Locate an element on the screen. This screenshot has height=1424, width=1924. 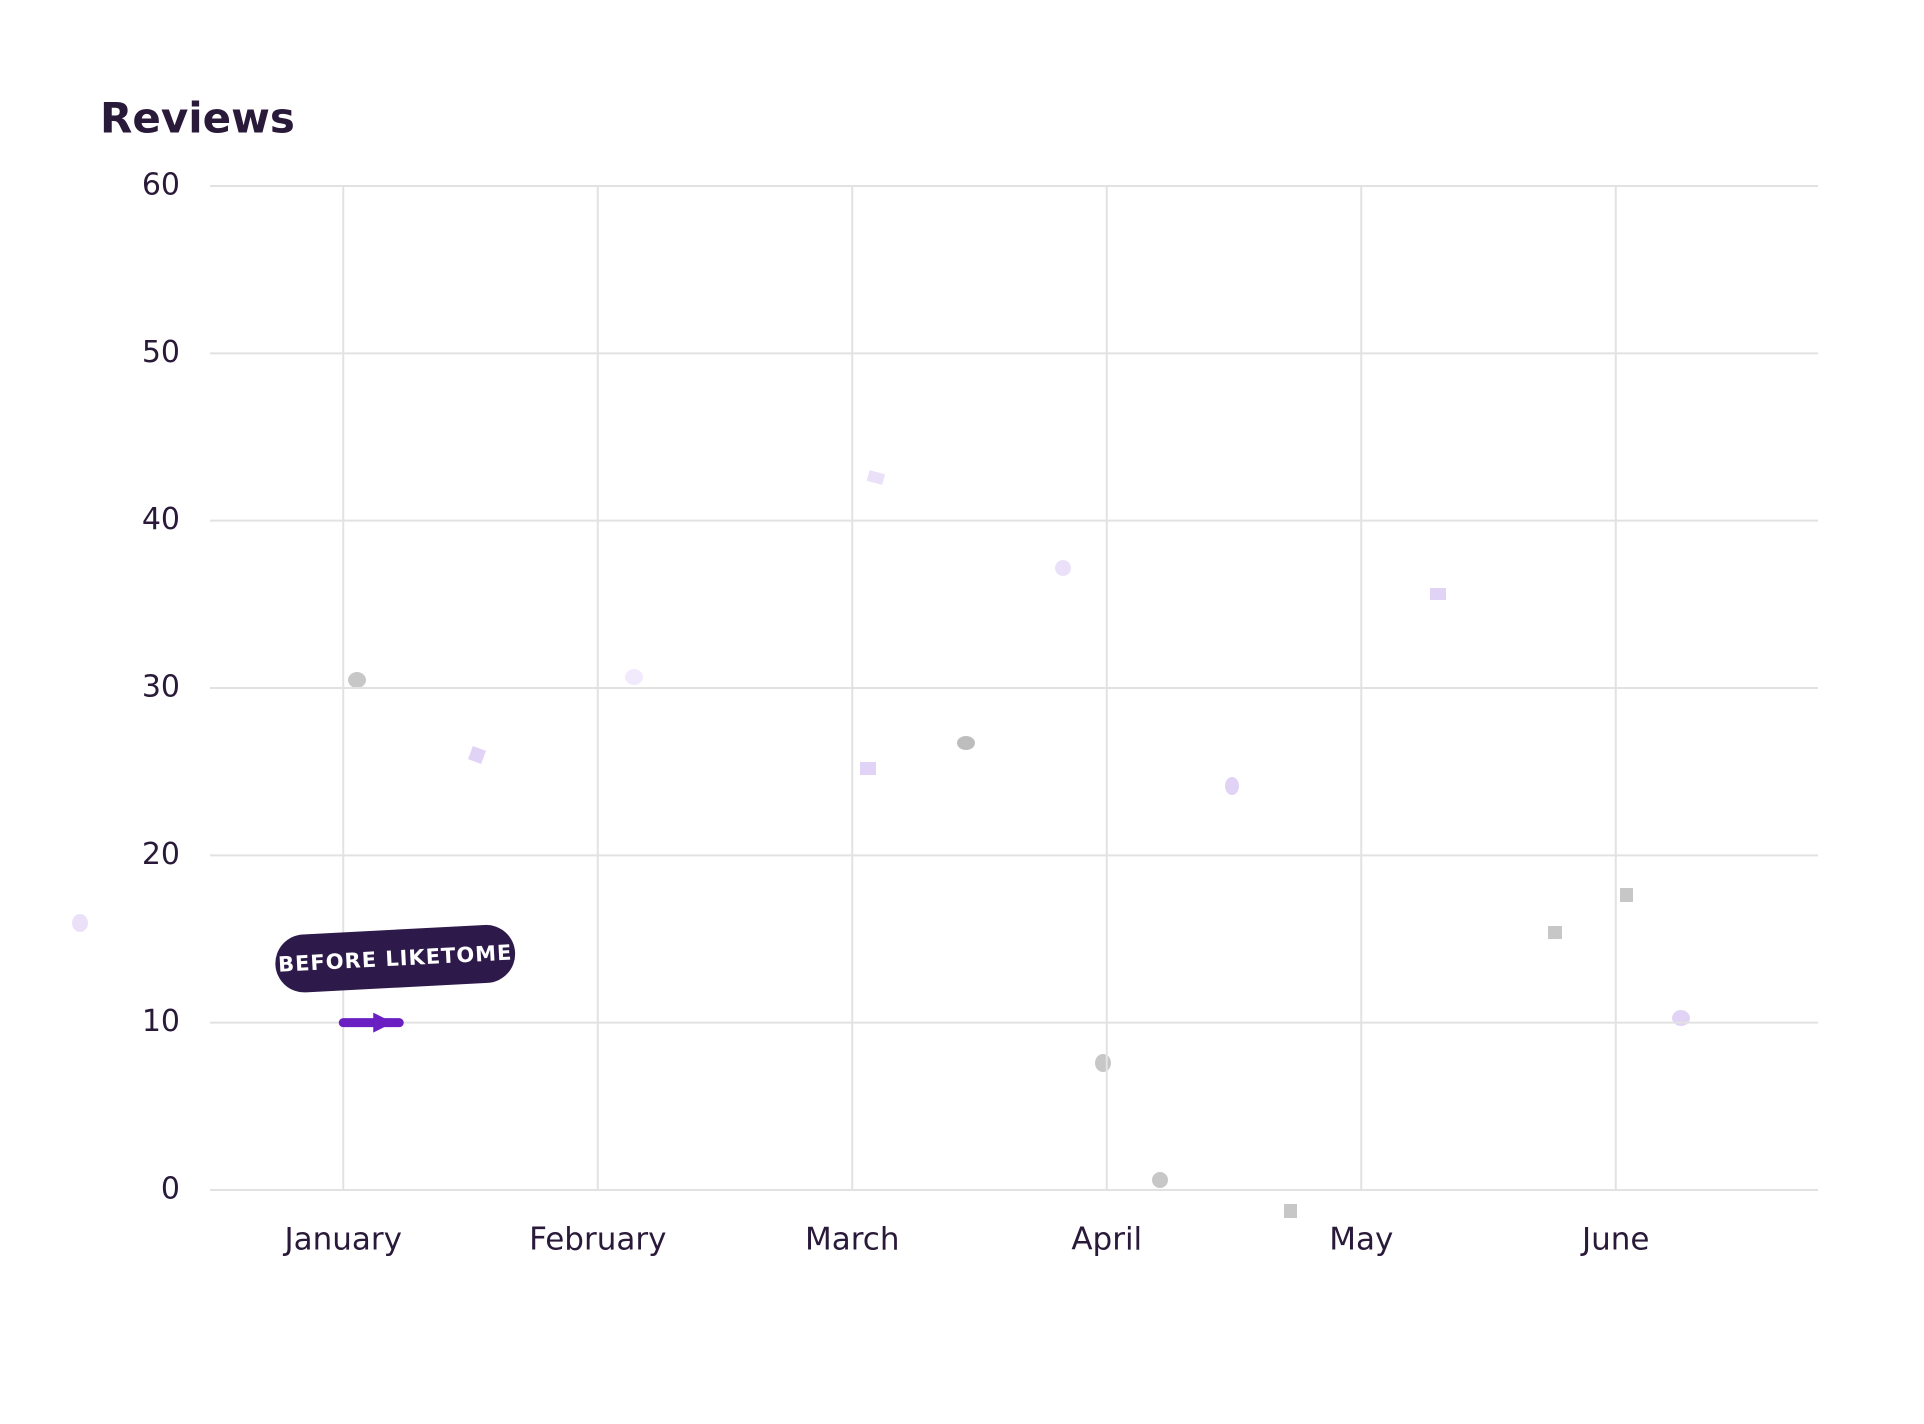
annotation-pill is located at coordinates (395, 958).